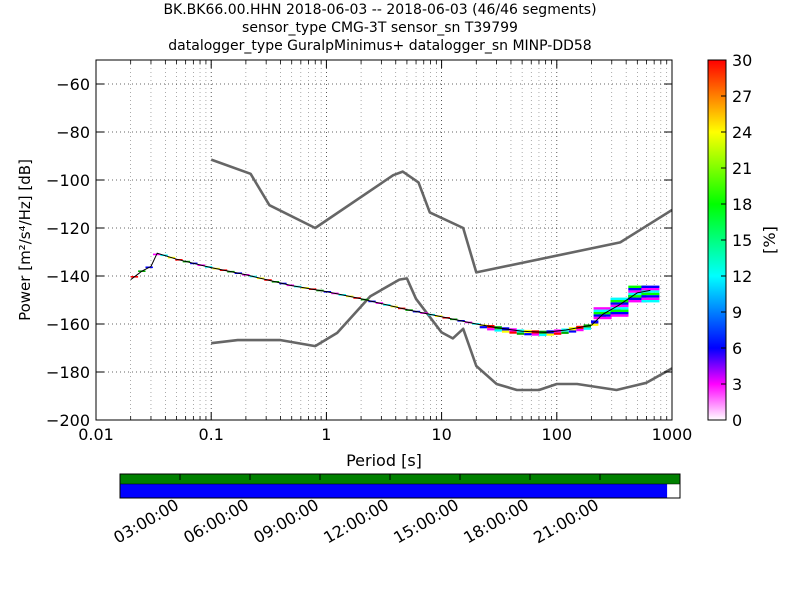 The width and height of the screenshot is (800, 600). I want to click on coverage-tick-label: 12:00:00, so click(356, 521).